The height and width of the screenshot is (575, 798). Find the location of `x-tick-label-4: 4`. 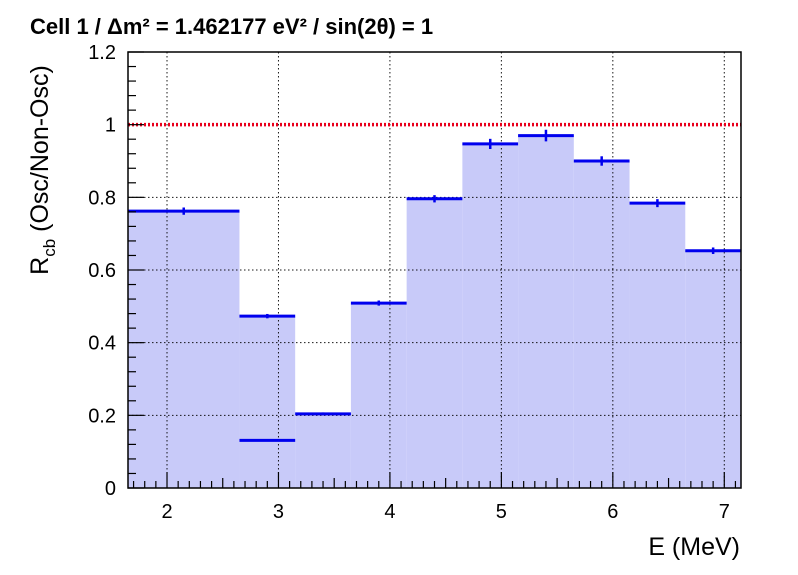

x-tick-label-4: 4 is located at coordinates (389, 512).